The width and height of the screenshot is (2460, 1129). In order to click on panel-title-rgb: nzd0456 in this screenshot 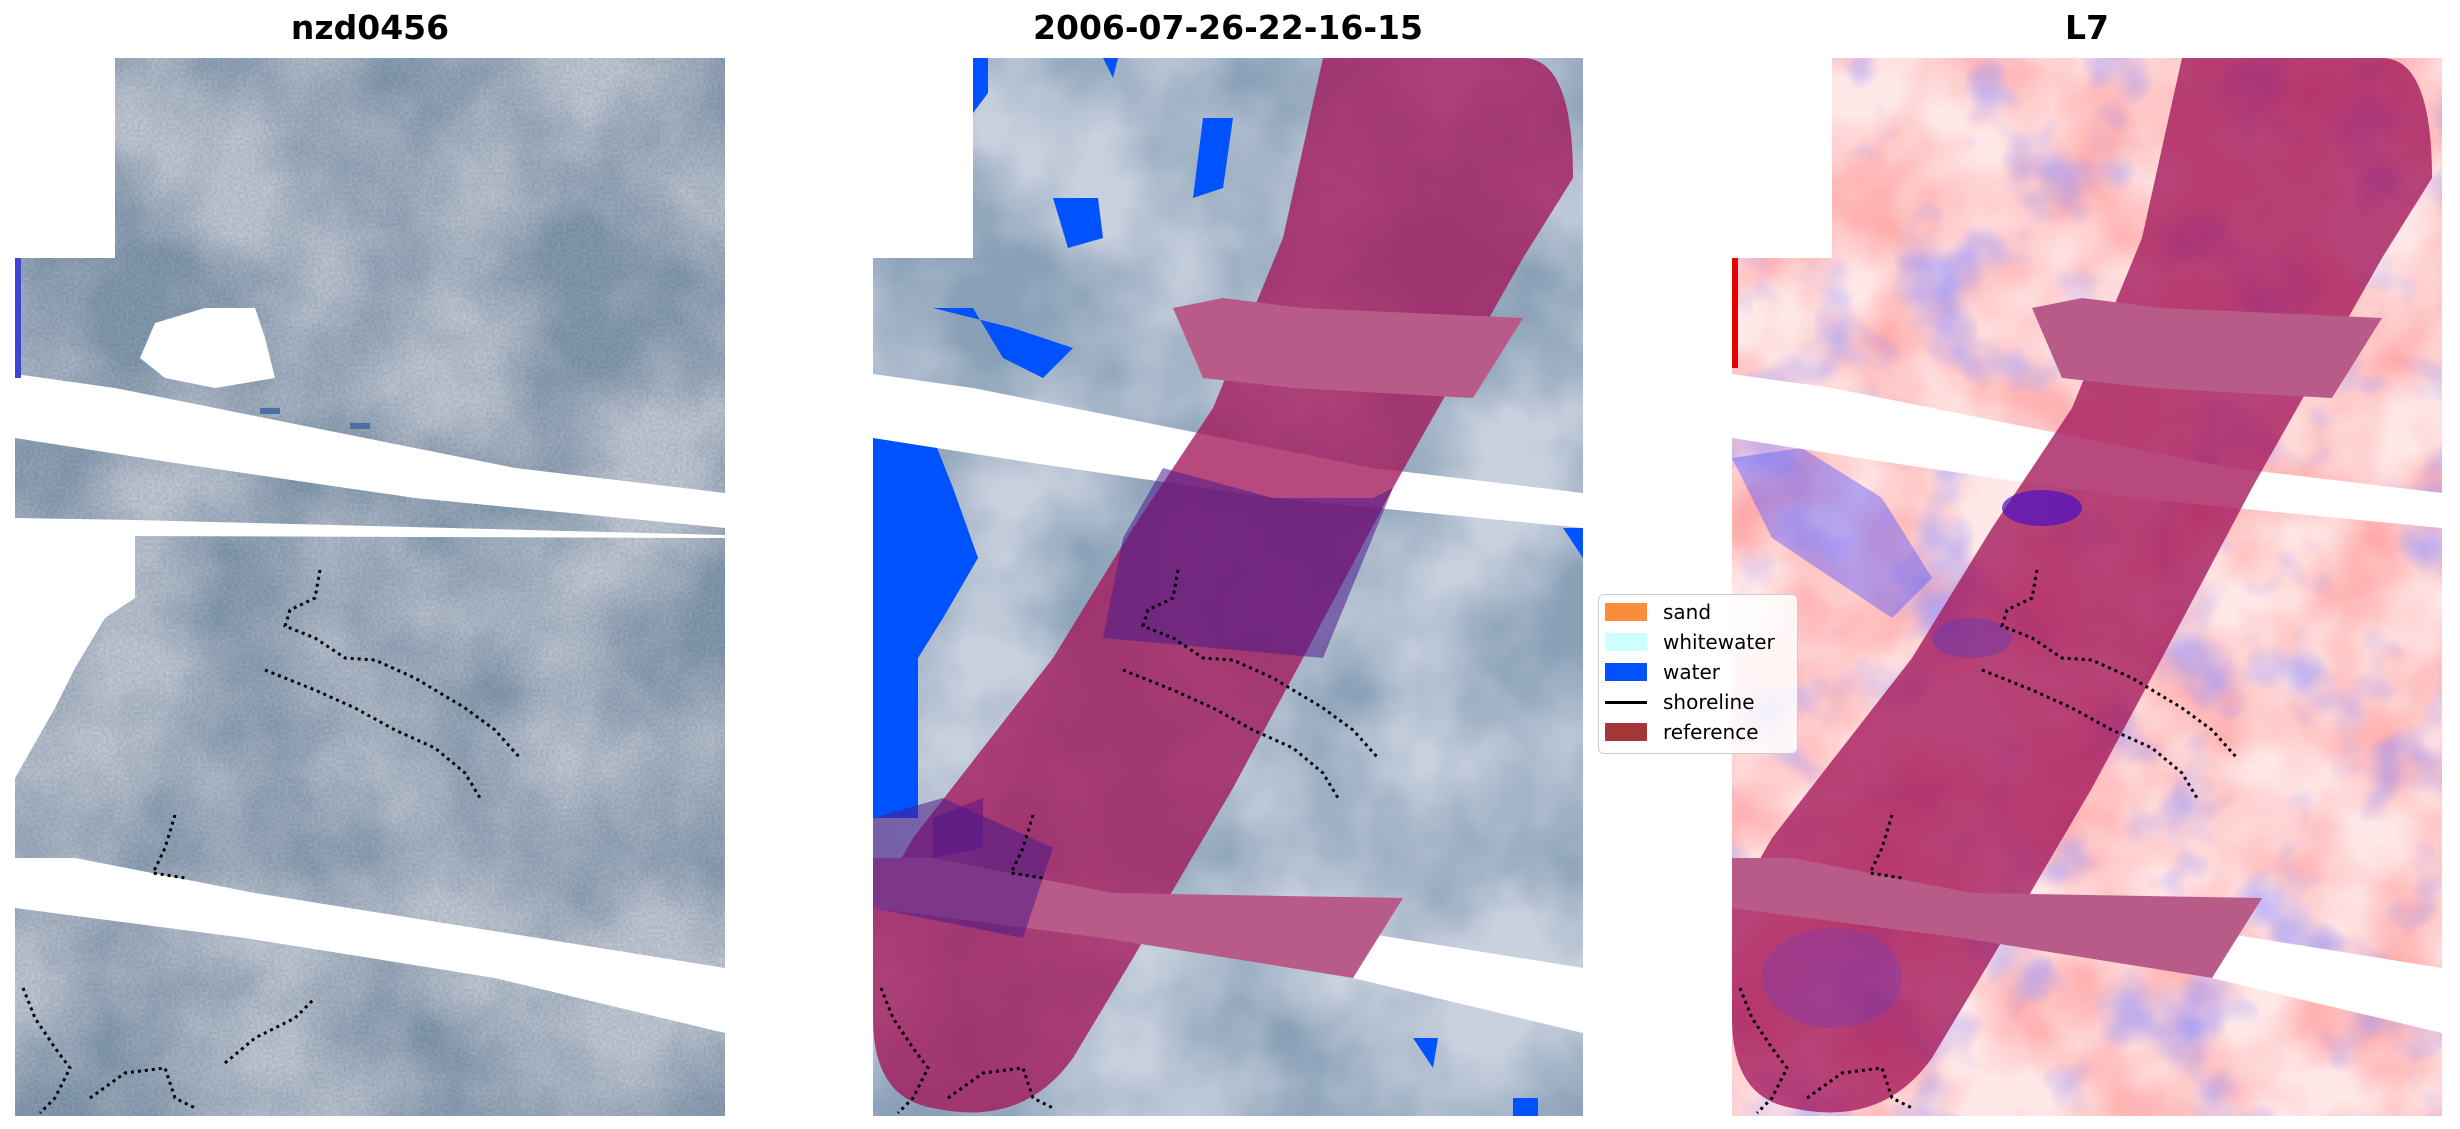, I will do `click(370, 27)`.